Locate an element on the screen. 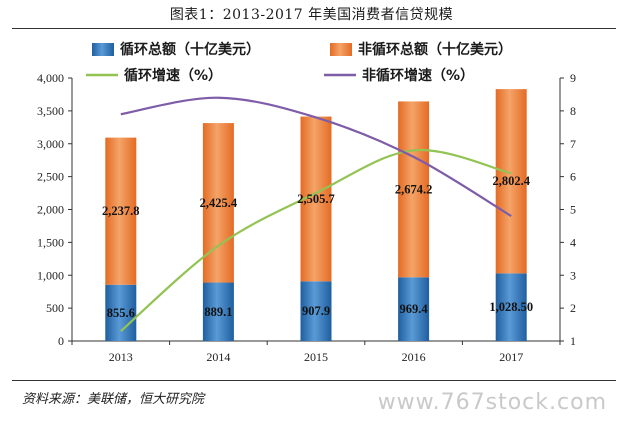  top-rule is located at coordinates (314, 28).